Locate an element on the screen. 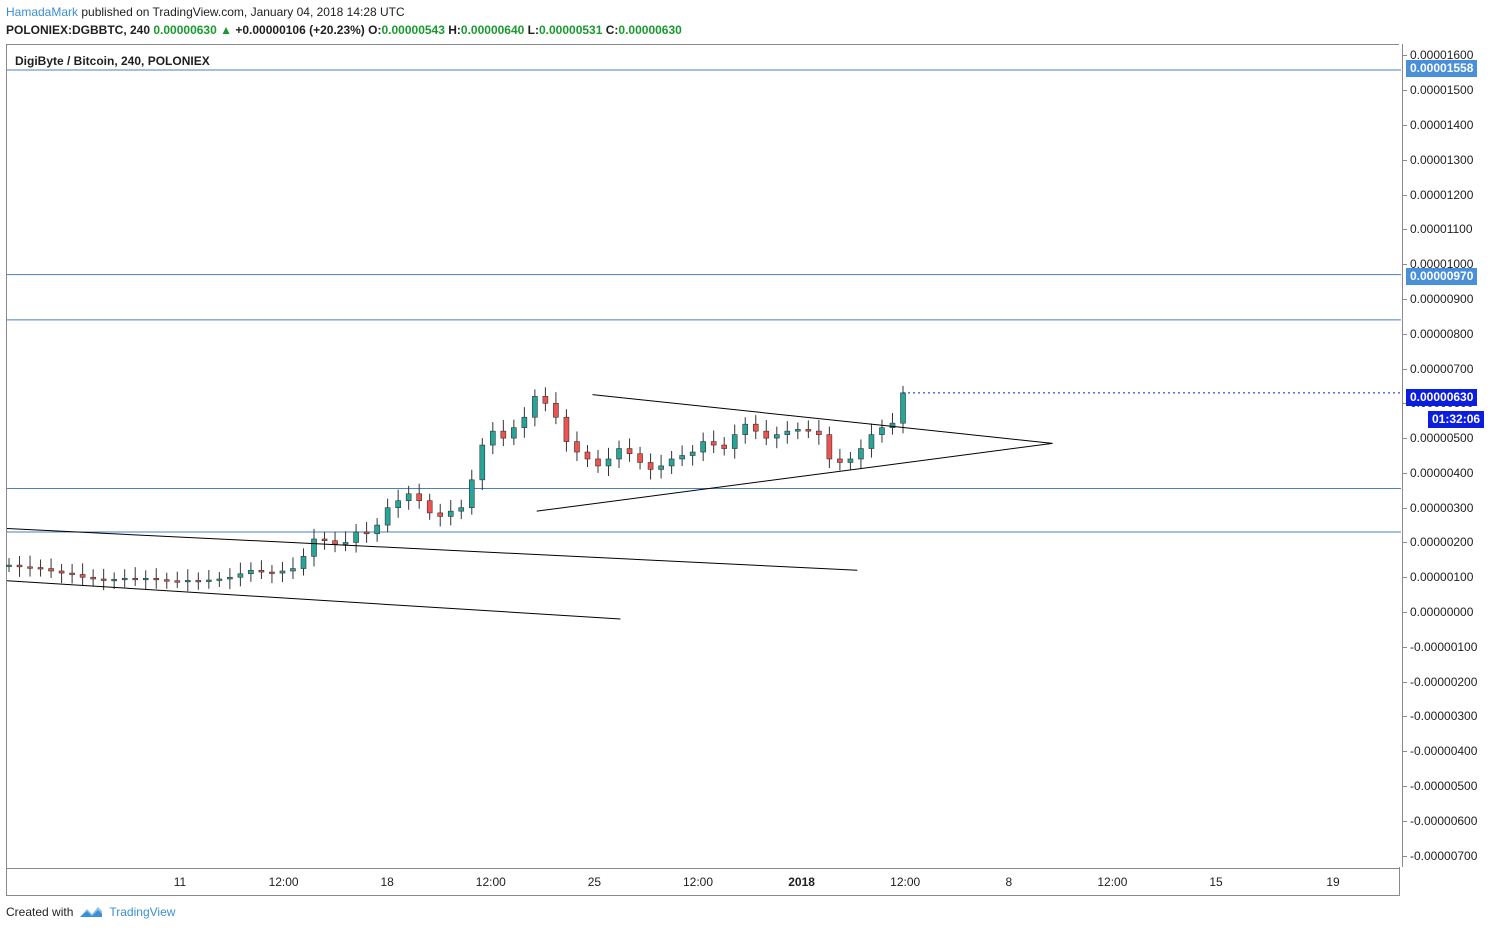 This screenshot has width=1503, height=931. y-tick-label: 0.00000800 is located at coordinates (1442, 333).